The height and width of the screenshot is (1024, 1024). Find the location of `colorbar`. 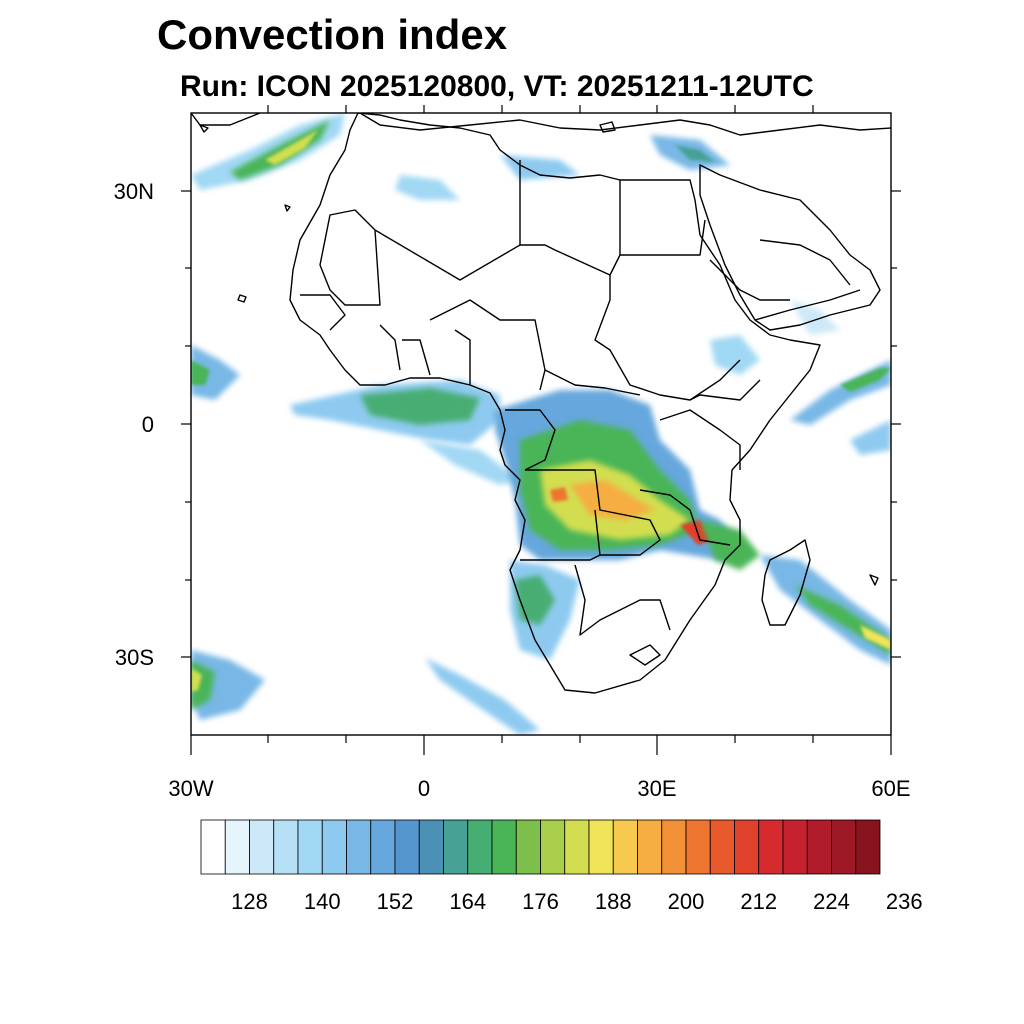

colorbar is located at coordinates (540, 847).